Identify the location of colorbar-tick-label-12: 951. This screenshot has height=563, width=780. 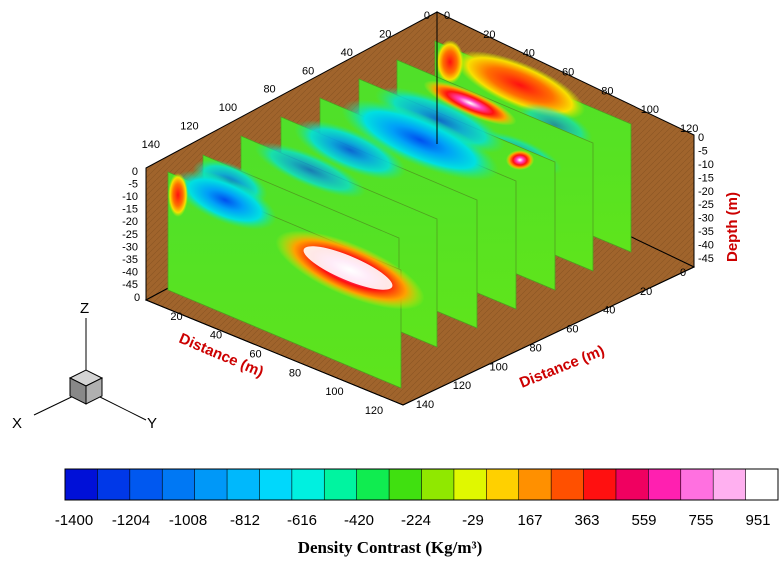
(757, 520).